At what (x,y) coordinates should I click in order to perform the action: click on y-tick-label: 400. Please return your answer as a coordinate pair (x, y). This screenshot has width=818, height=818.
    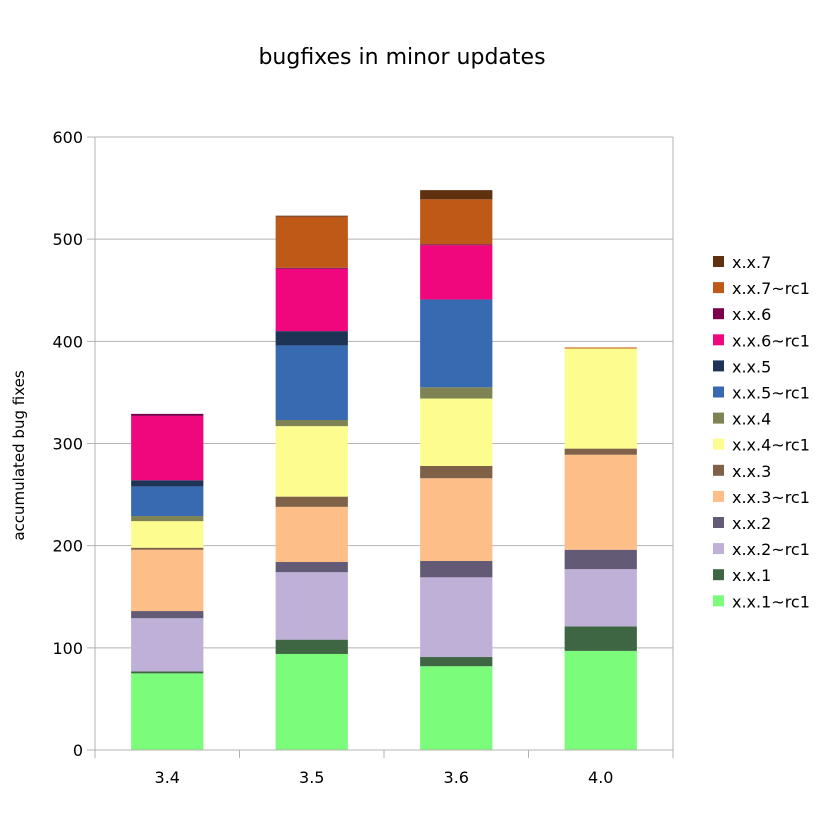
    Looking at the image, I should click on (67, 341).